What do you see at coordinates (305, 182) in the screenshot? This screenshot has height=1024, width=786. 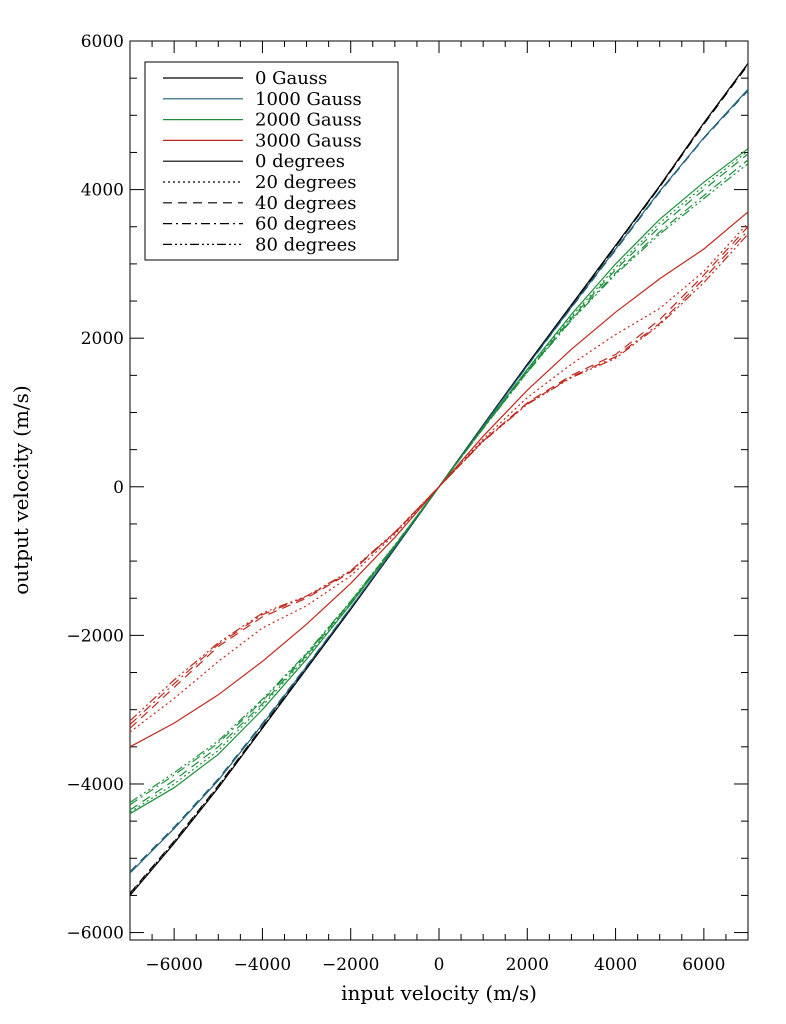 I see `legend-label: 20 degrees` at bounding box center [305, 182].